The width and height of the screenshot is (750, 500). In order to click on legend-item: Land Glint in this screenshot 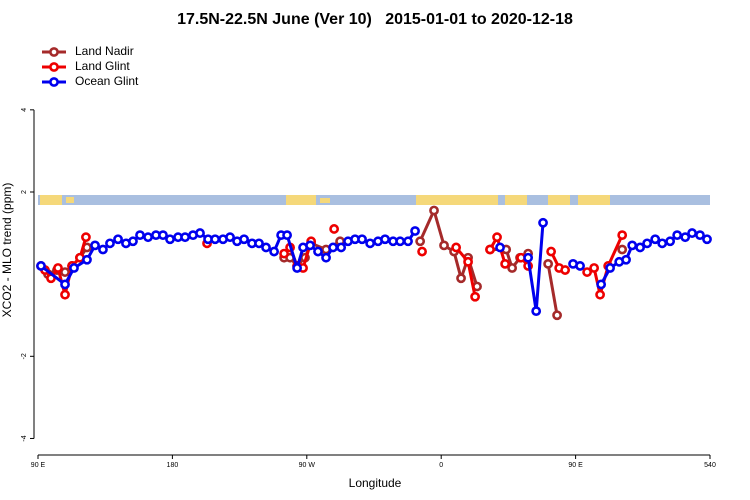, I will do `click(86, 66)`.